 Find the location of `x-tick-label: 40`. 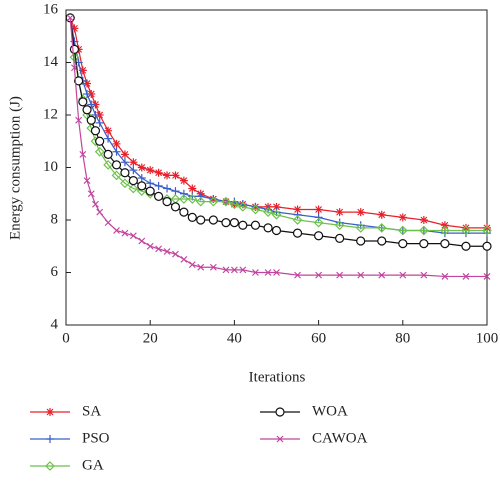

x-tick-label: 40 is located at coordinates (234, 338).